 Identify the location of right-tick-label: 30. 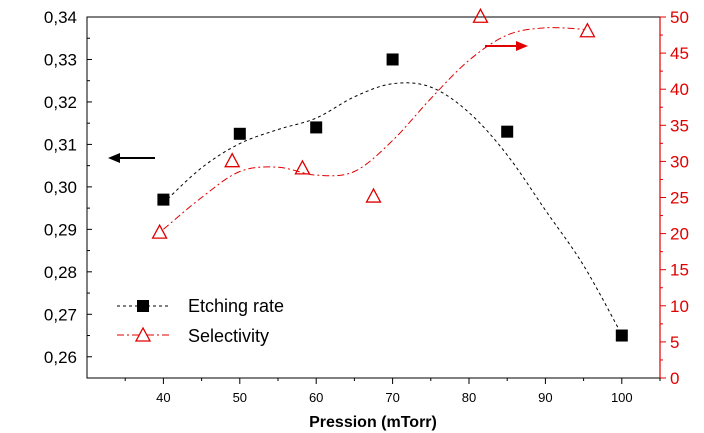
(679, 161).